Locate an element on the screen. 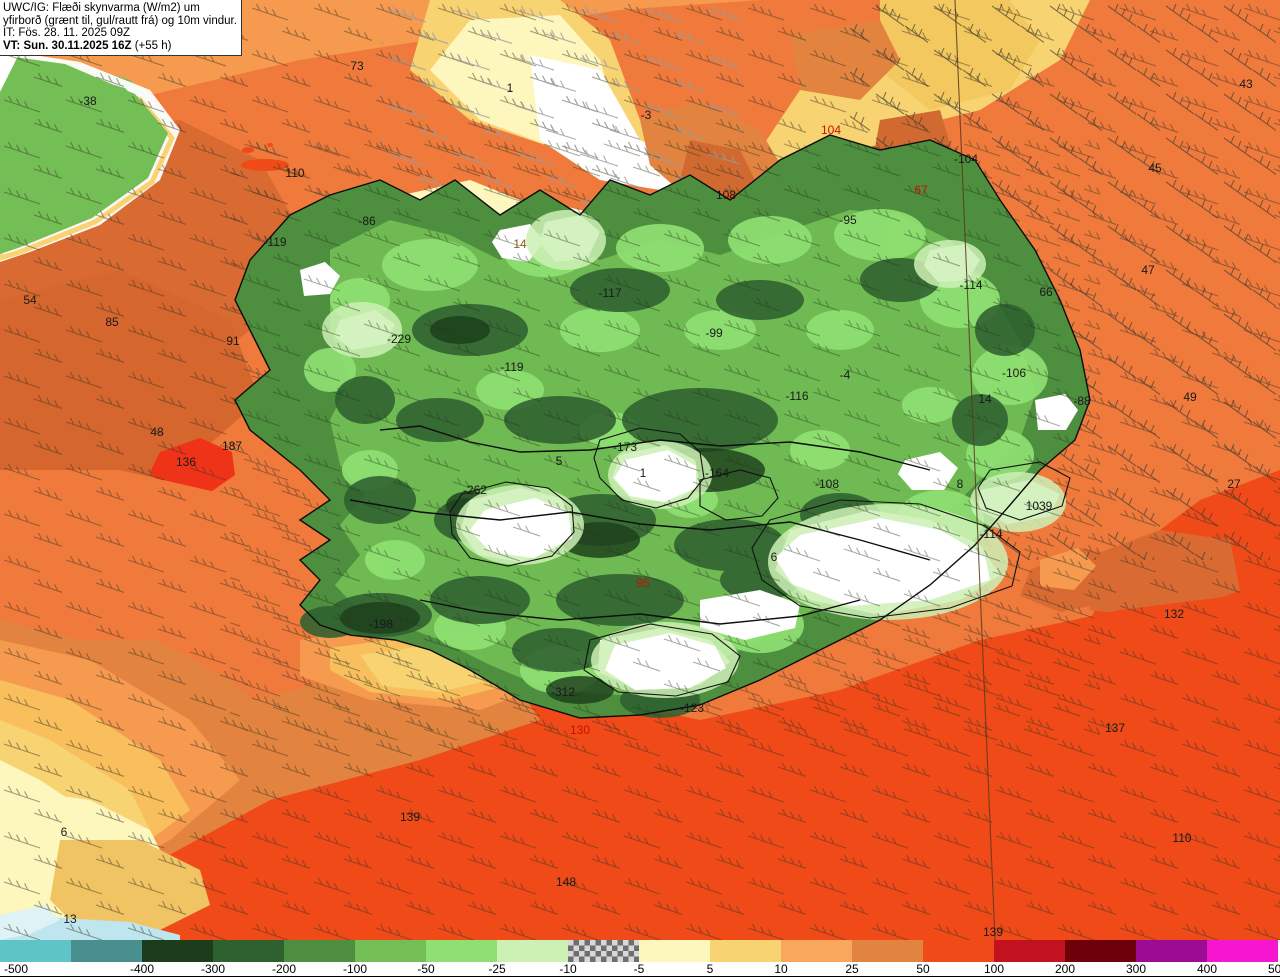  info-line-3: IT: Fös. 28. 11. 2025 09Z is located at coordinates (66, 33).